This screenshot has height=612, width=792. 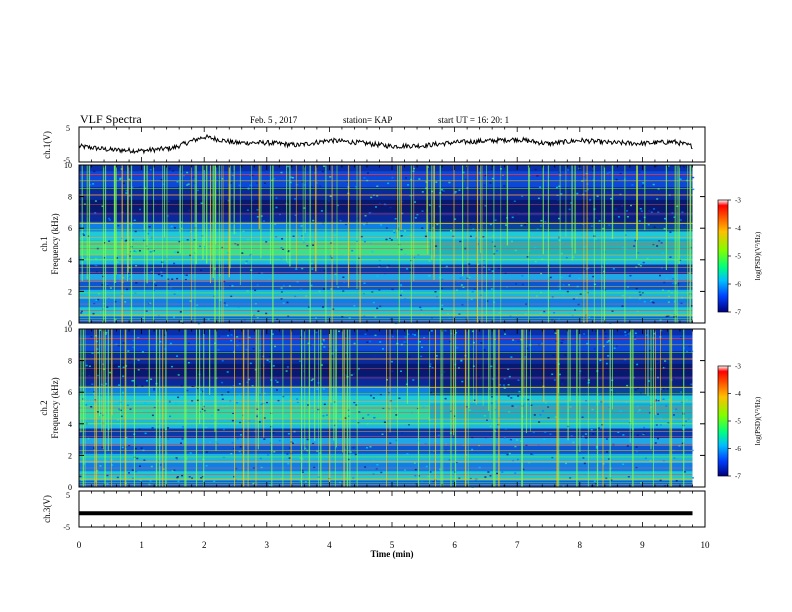 I want to click on colorbar-tick-label: -3, so click(x=738, y=367).